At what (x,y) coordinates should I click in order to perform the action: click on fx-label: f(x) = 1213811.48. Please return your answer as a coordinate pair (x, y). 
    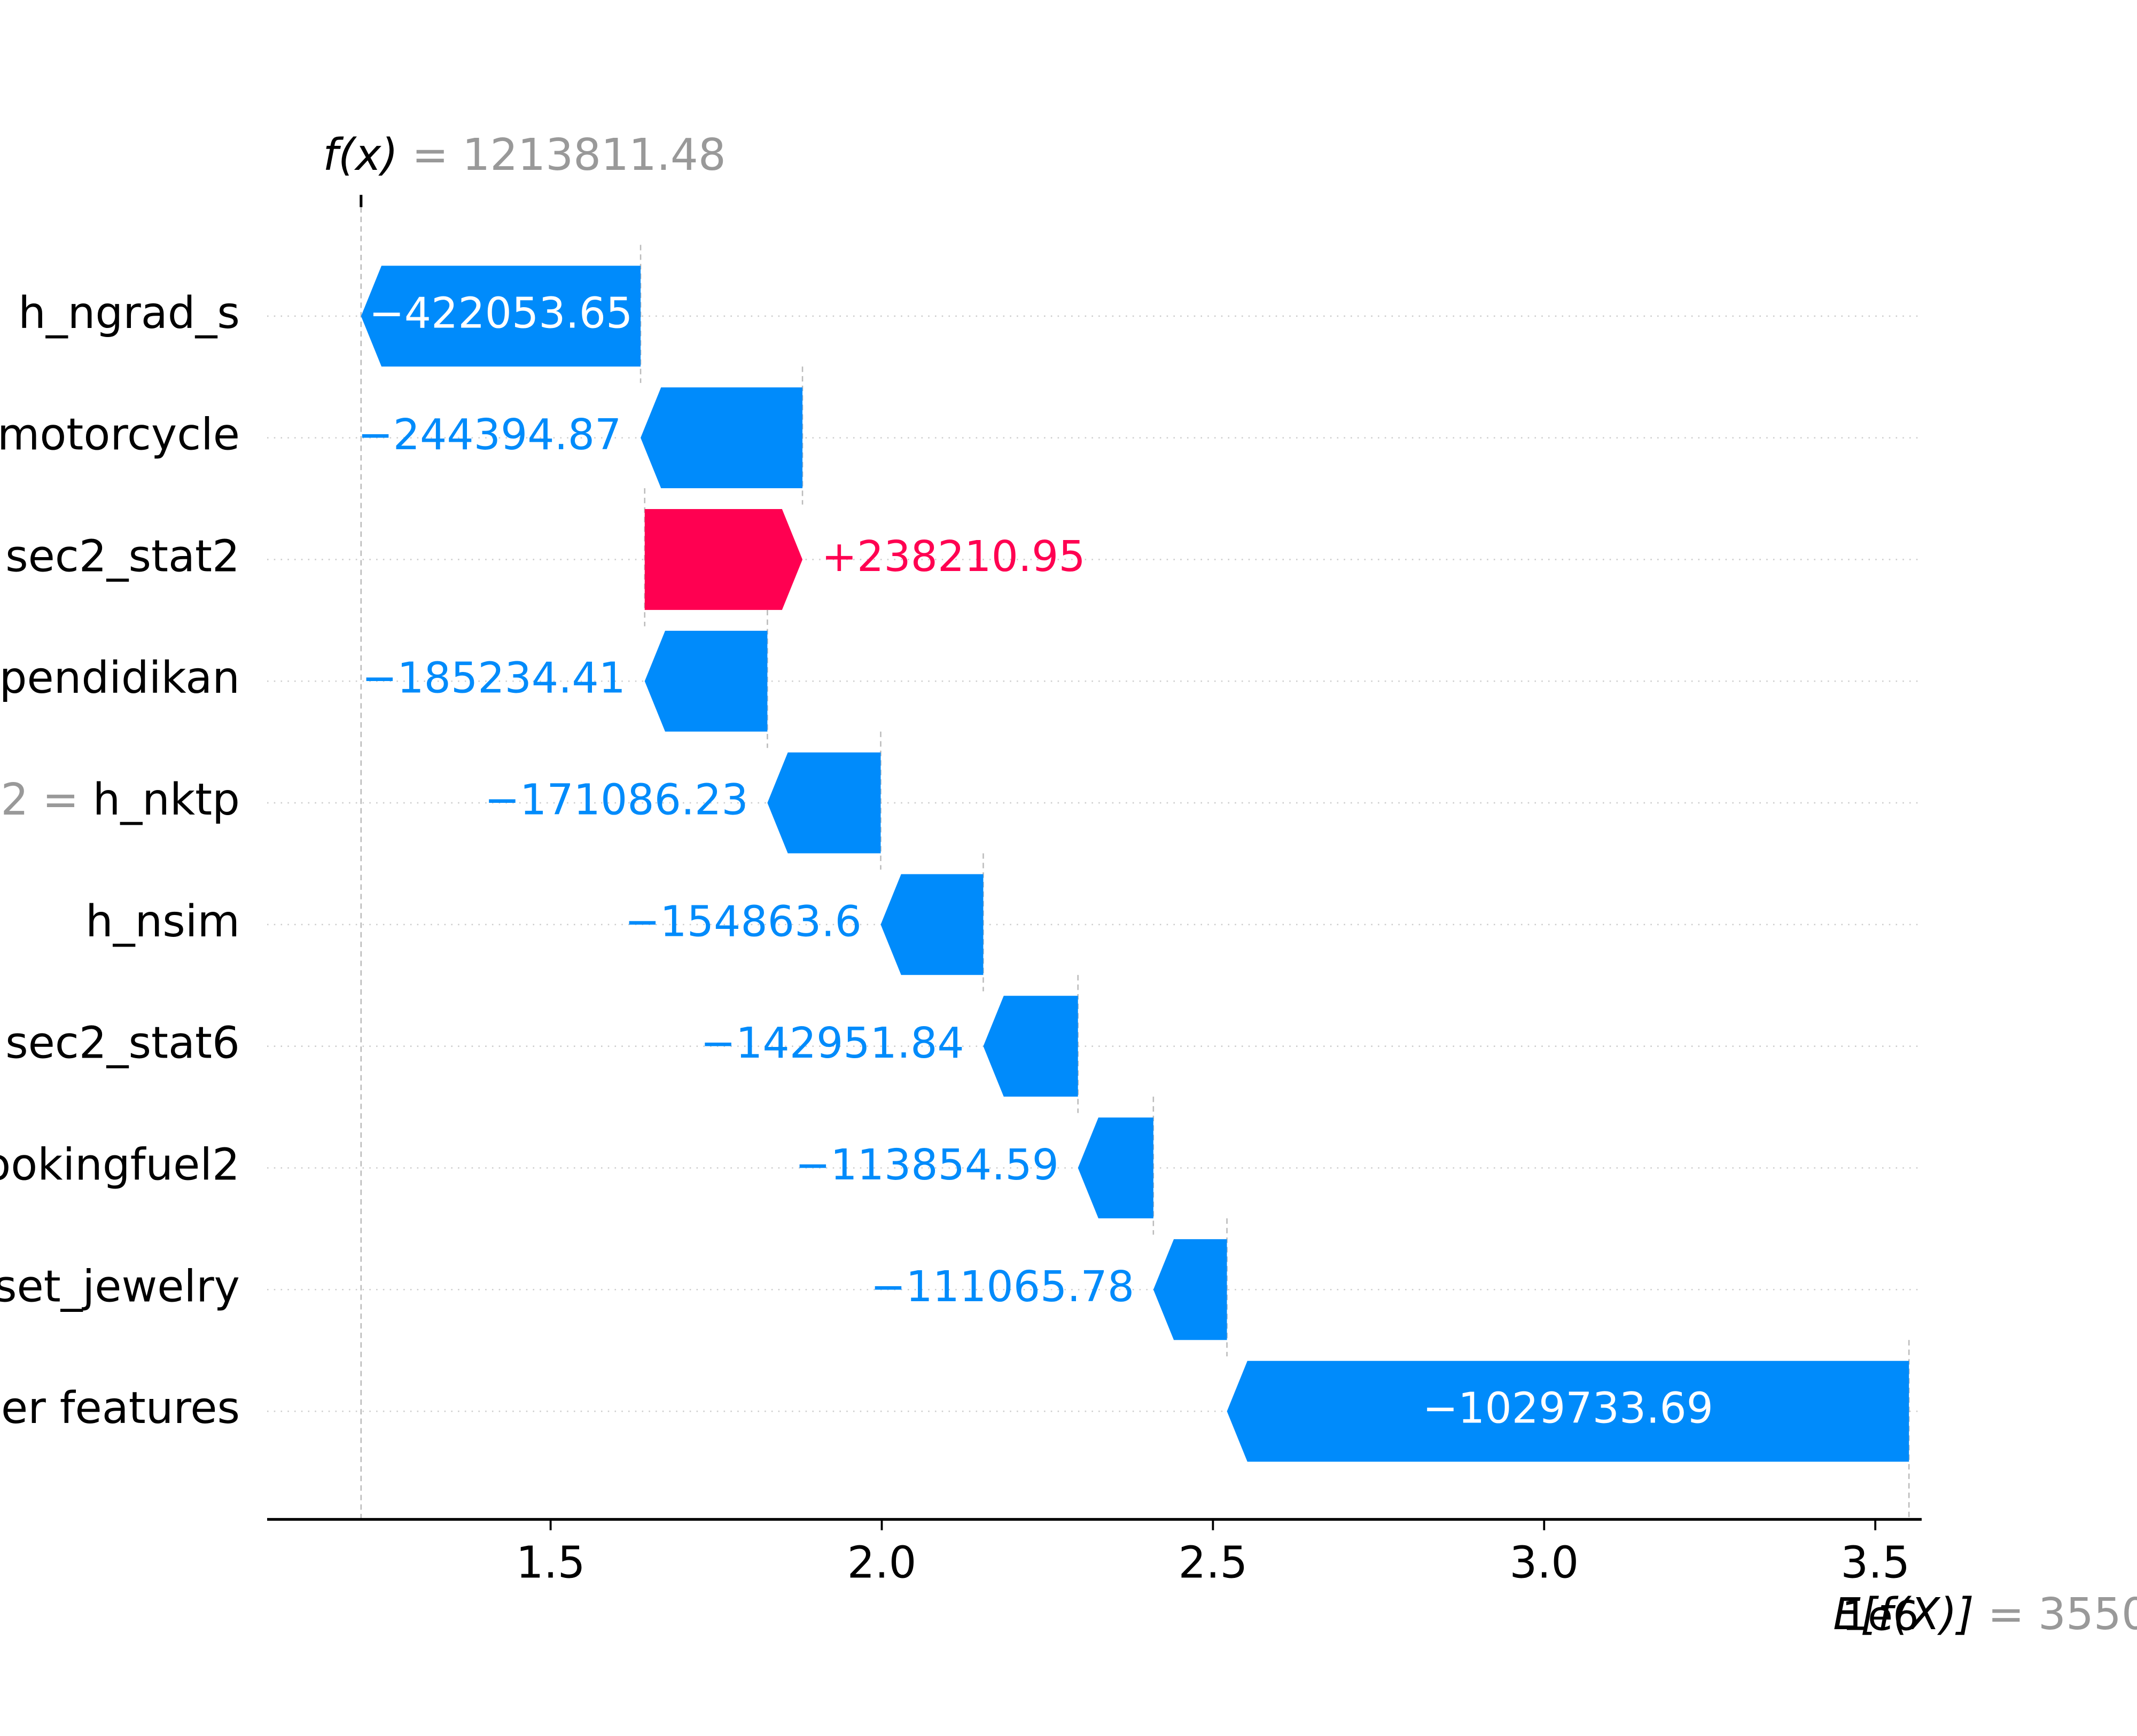
    Looking at the image, I should click on (524, 155).